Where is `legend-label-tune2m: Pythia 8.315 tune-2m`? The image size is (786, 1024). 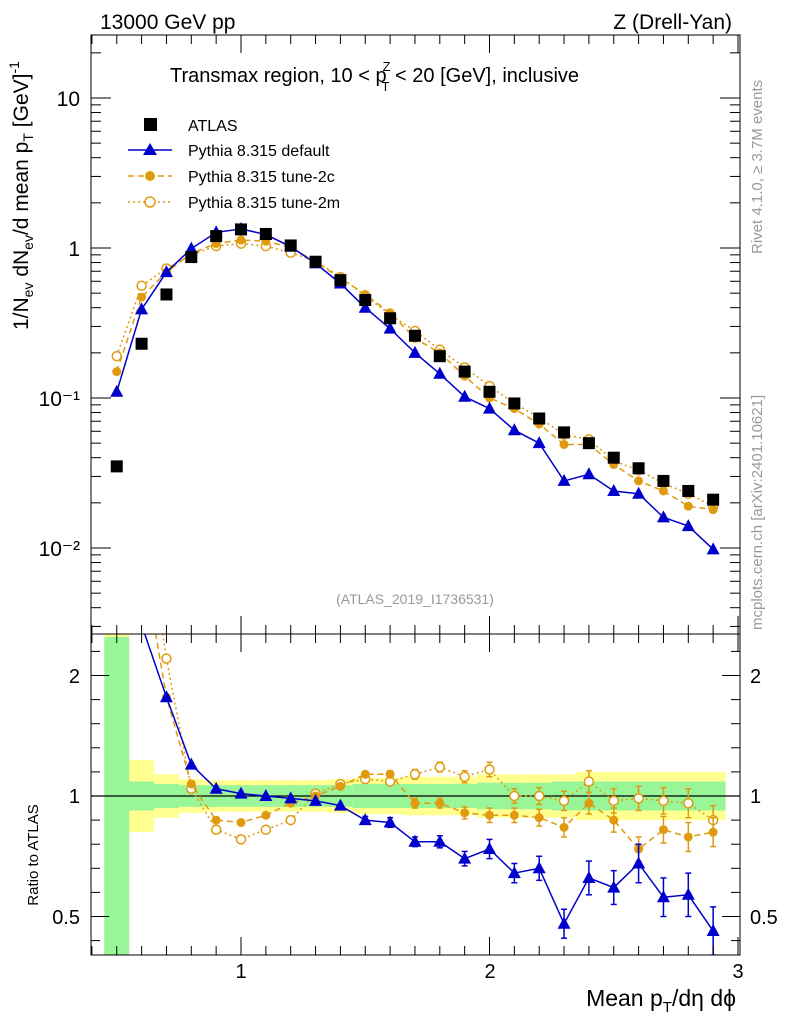
legend-label-tune2m: Pythia 8.315 tune-2m is located at coordinates (264, 203).